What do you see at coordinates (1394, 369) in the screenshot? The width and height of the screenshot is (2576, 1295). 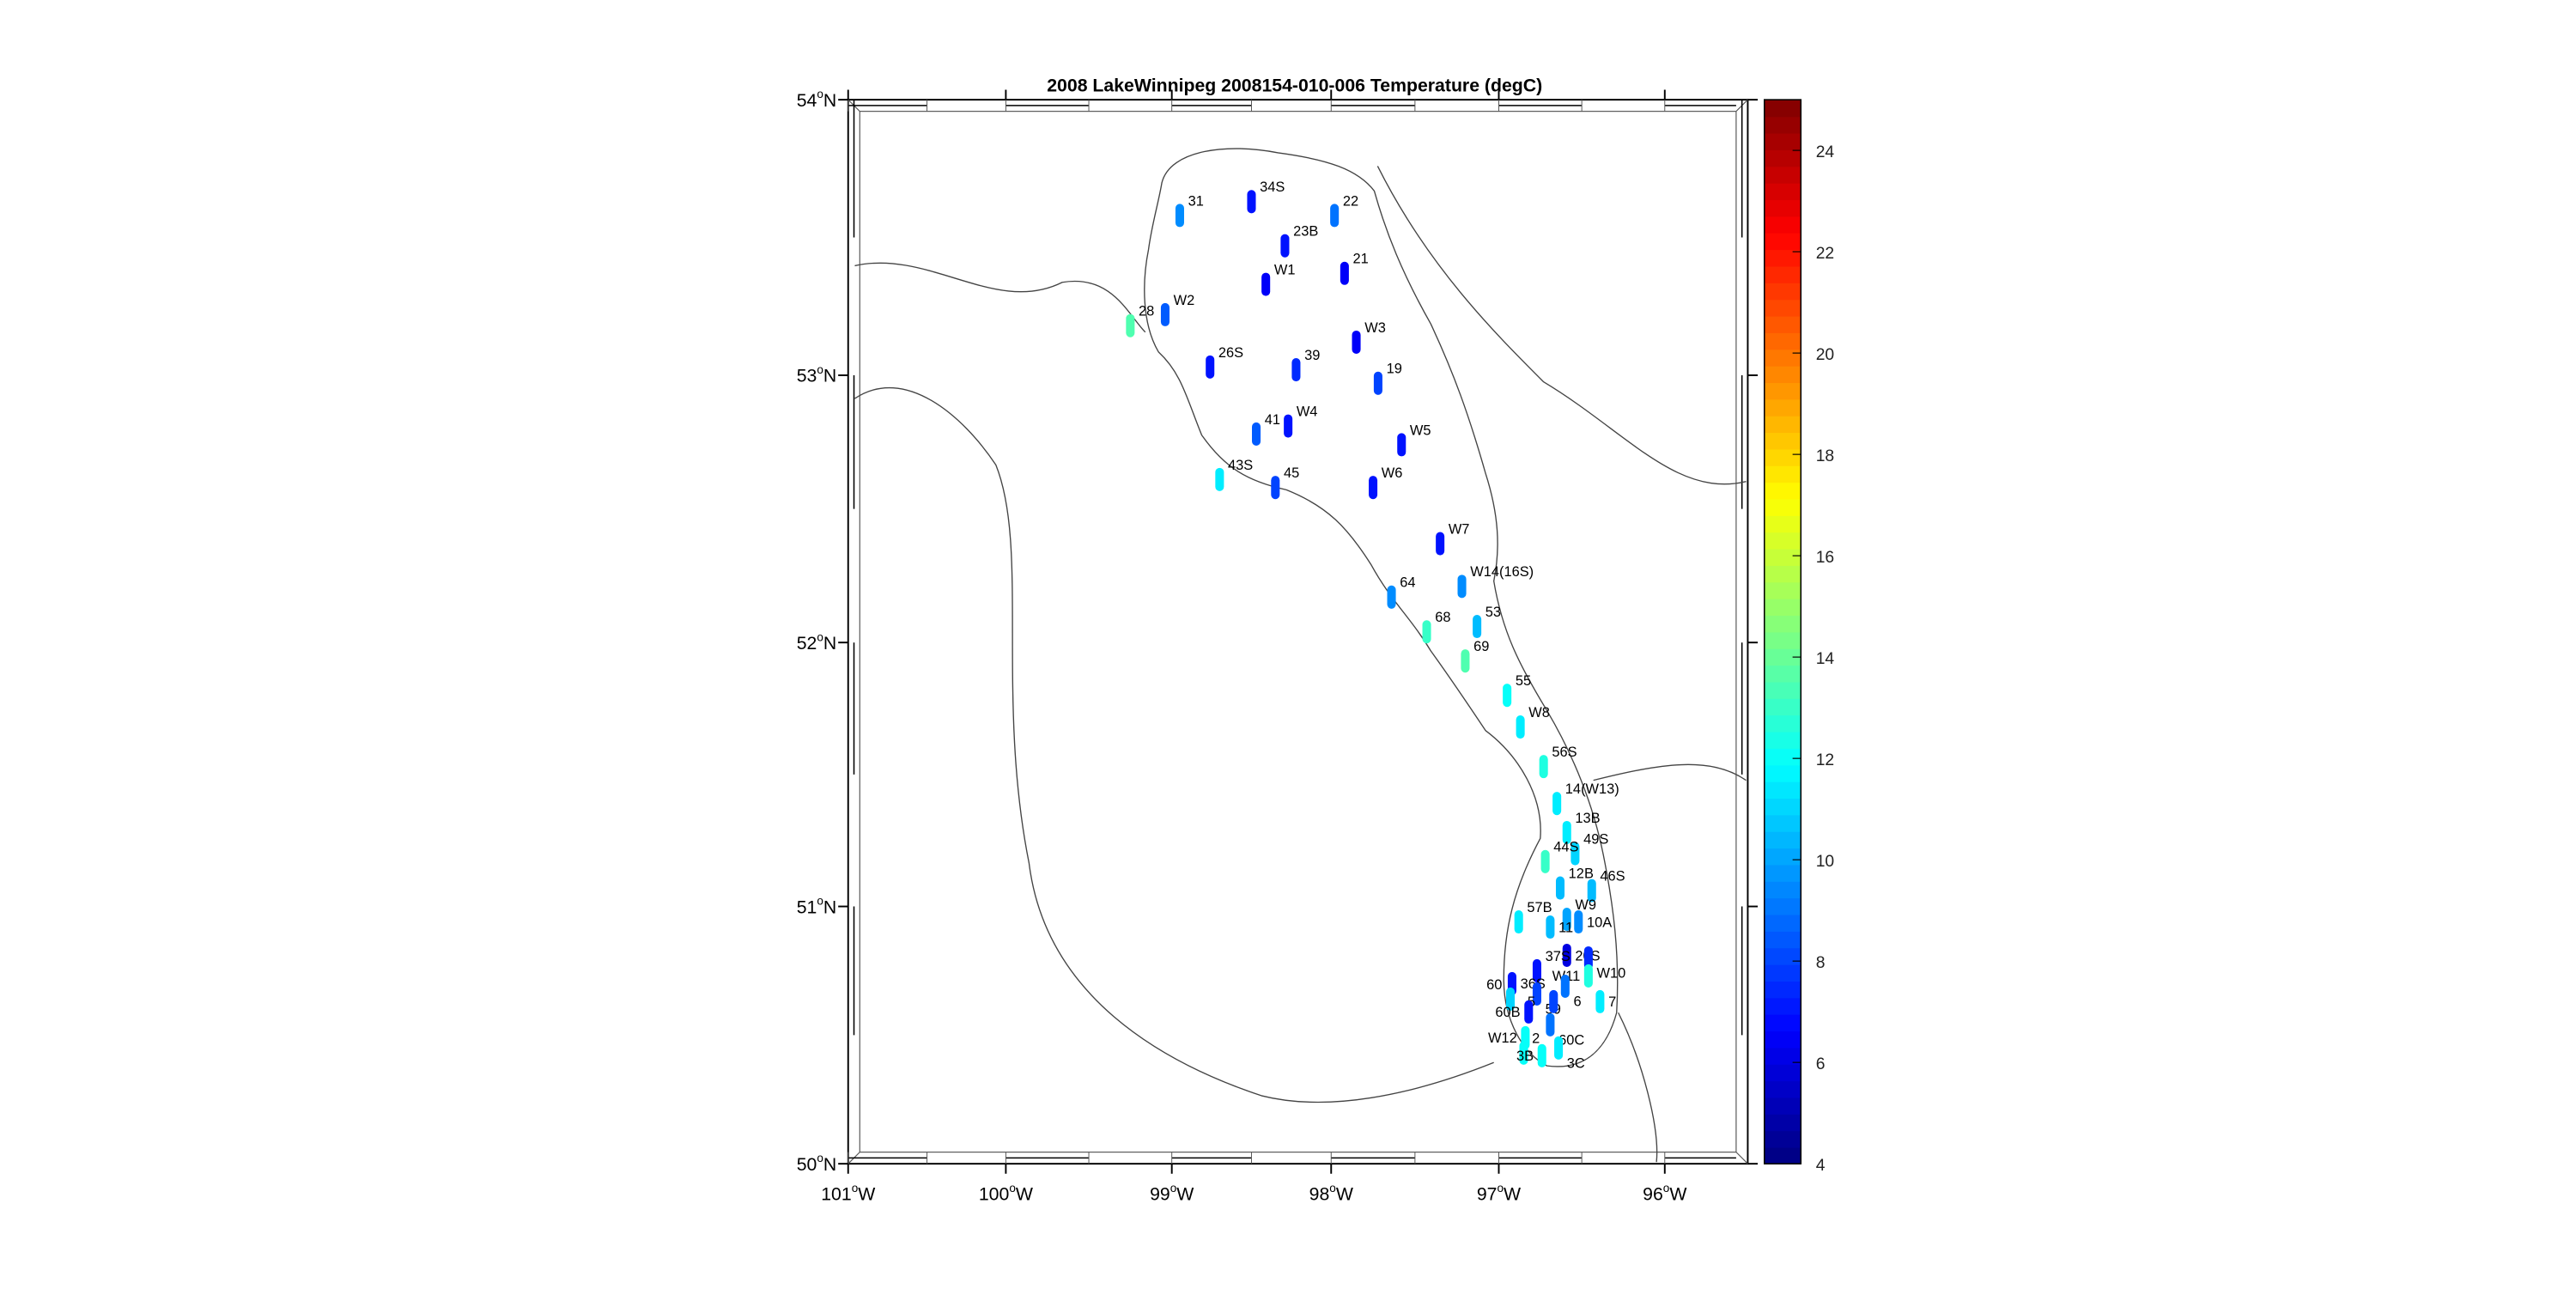 I see `station-label: 19` at bounding box center [1394, 369].